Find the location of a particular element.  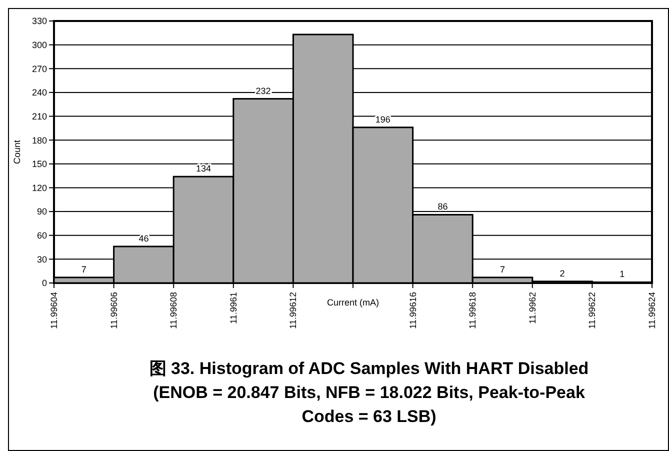

data-label: 1 is located at coordinates (622, 274).